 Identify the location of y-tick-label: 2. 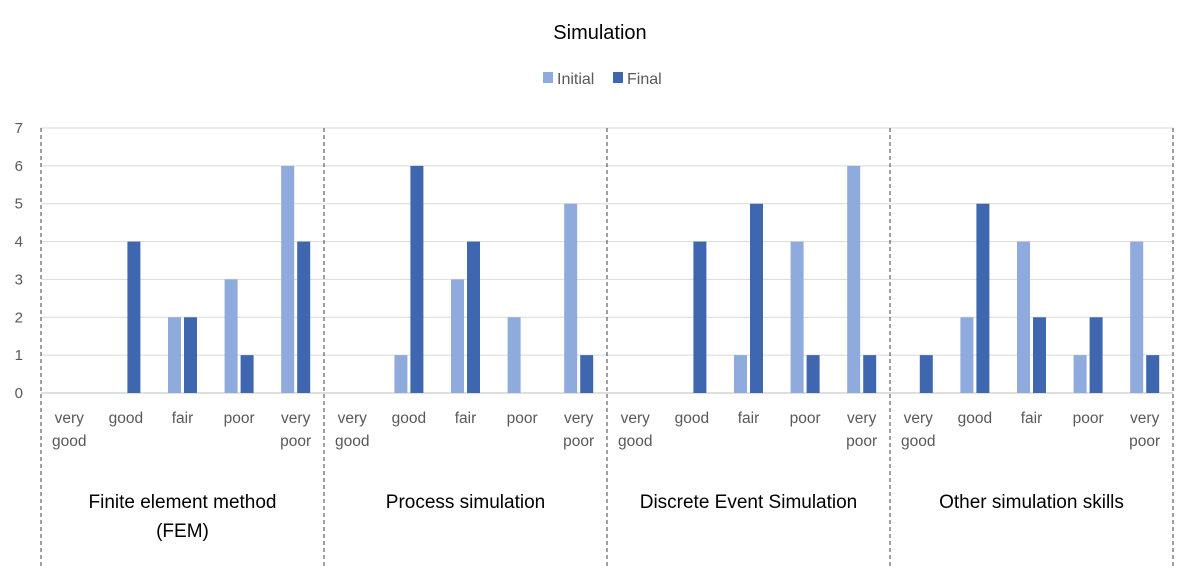
(19, 317).